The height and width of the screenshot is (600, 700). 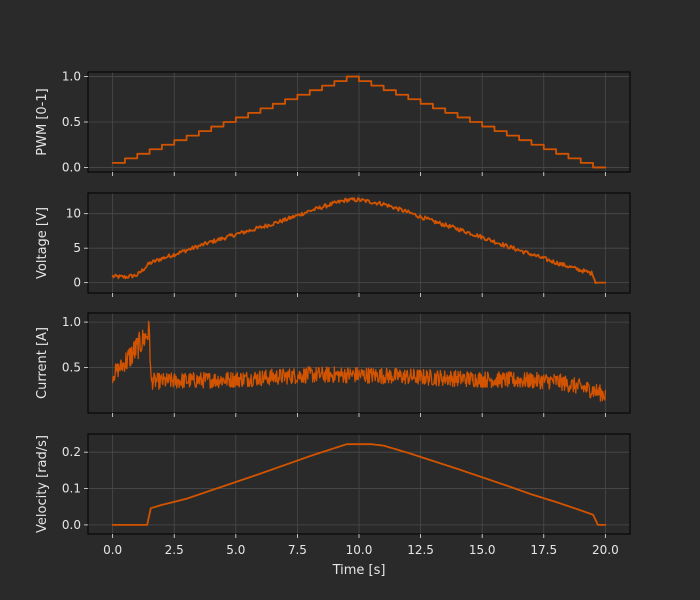 I want to click on panel-voltage: 0 5 10 Voltage [V], so click(x=333, y=244).